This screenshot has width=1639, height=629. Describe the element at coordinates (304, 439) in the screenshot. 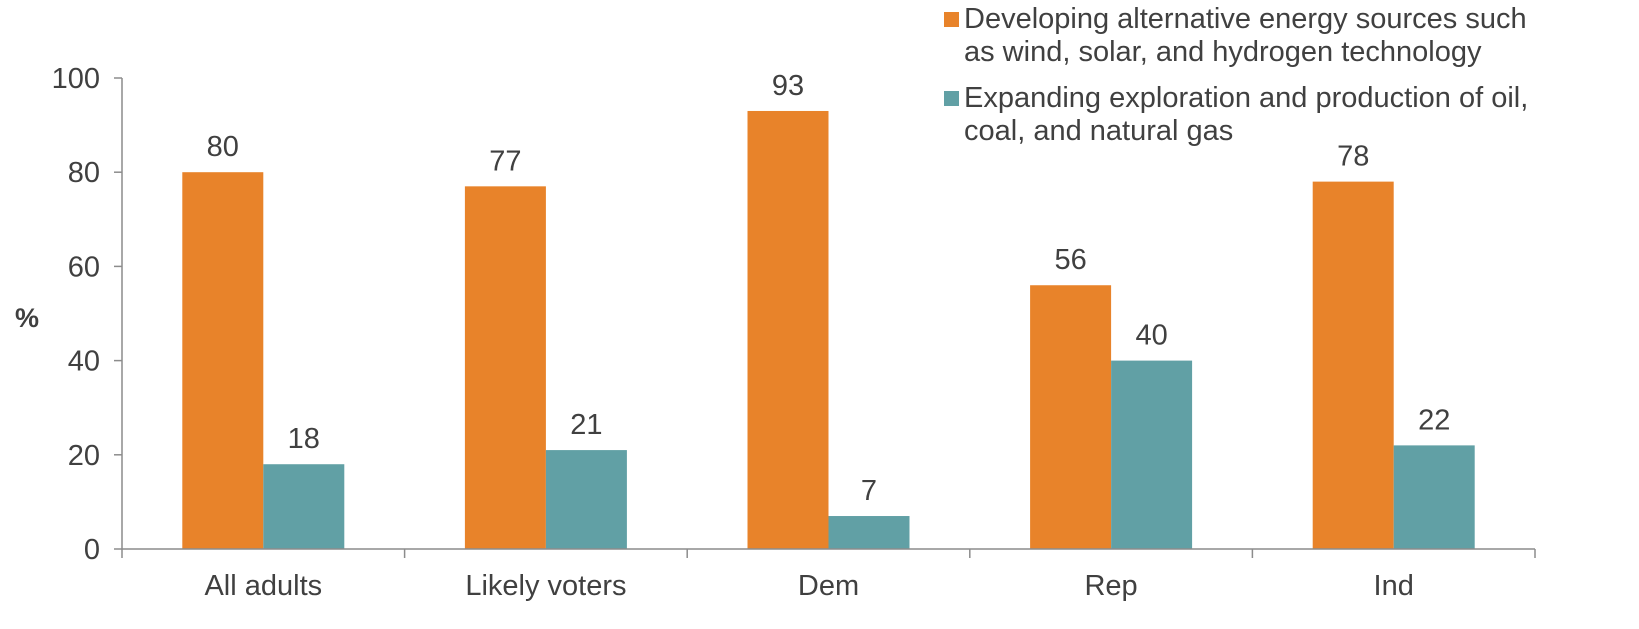

I see `data-label: 18` at that location.